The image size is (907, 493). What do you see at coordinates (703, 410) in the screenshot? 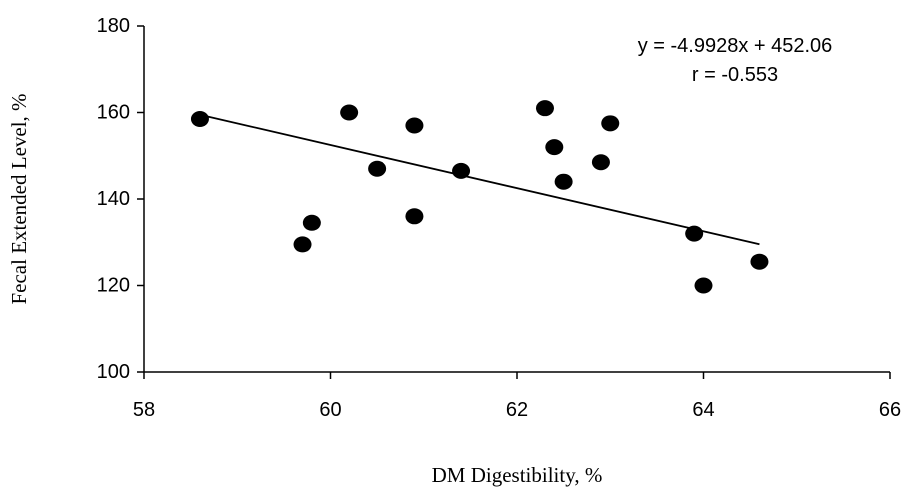
I see `x-tick-label: 64` at bounding box center [703, 410].